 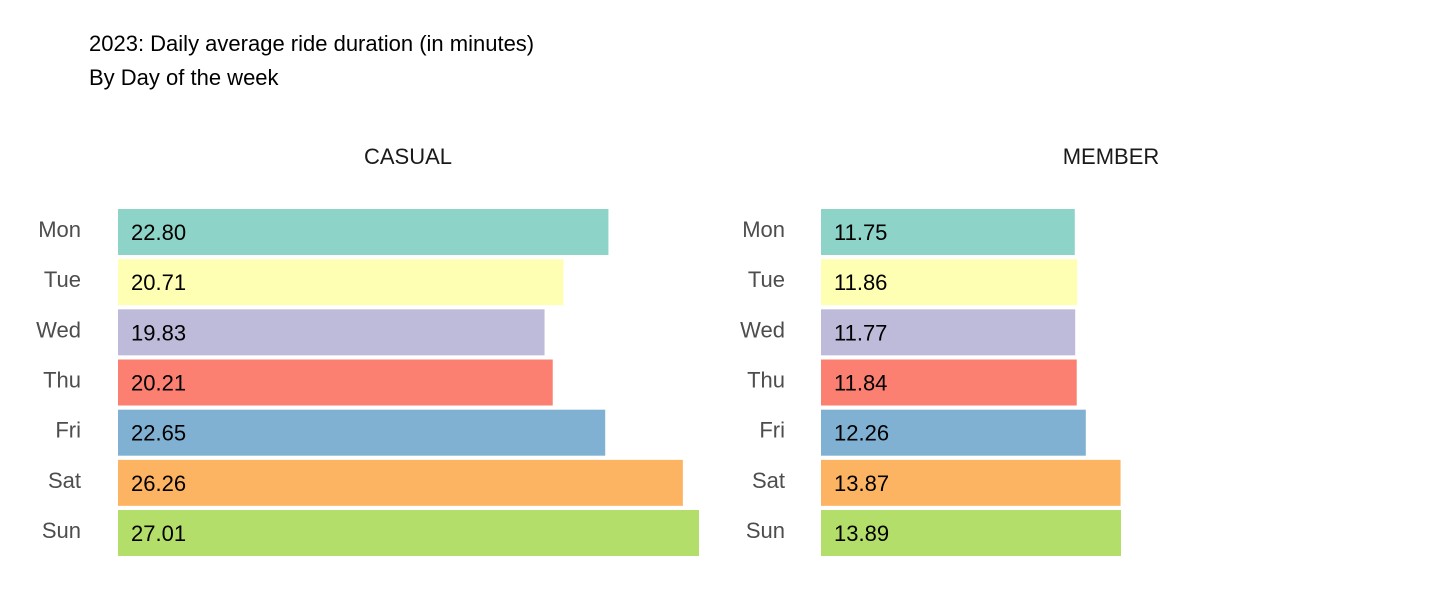 What do you see at coordinates (861, 433) in the screenshot?
I see `data-label-member-fri: 12.26` at bounding box center [861, 433].